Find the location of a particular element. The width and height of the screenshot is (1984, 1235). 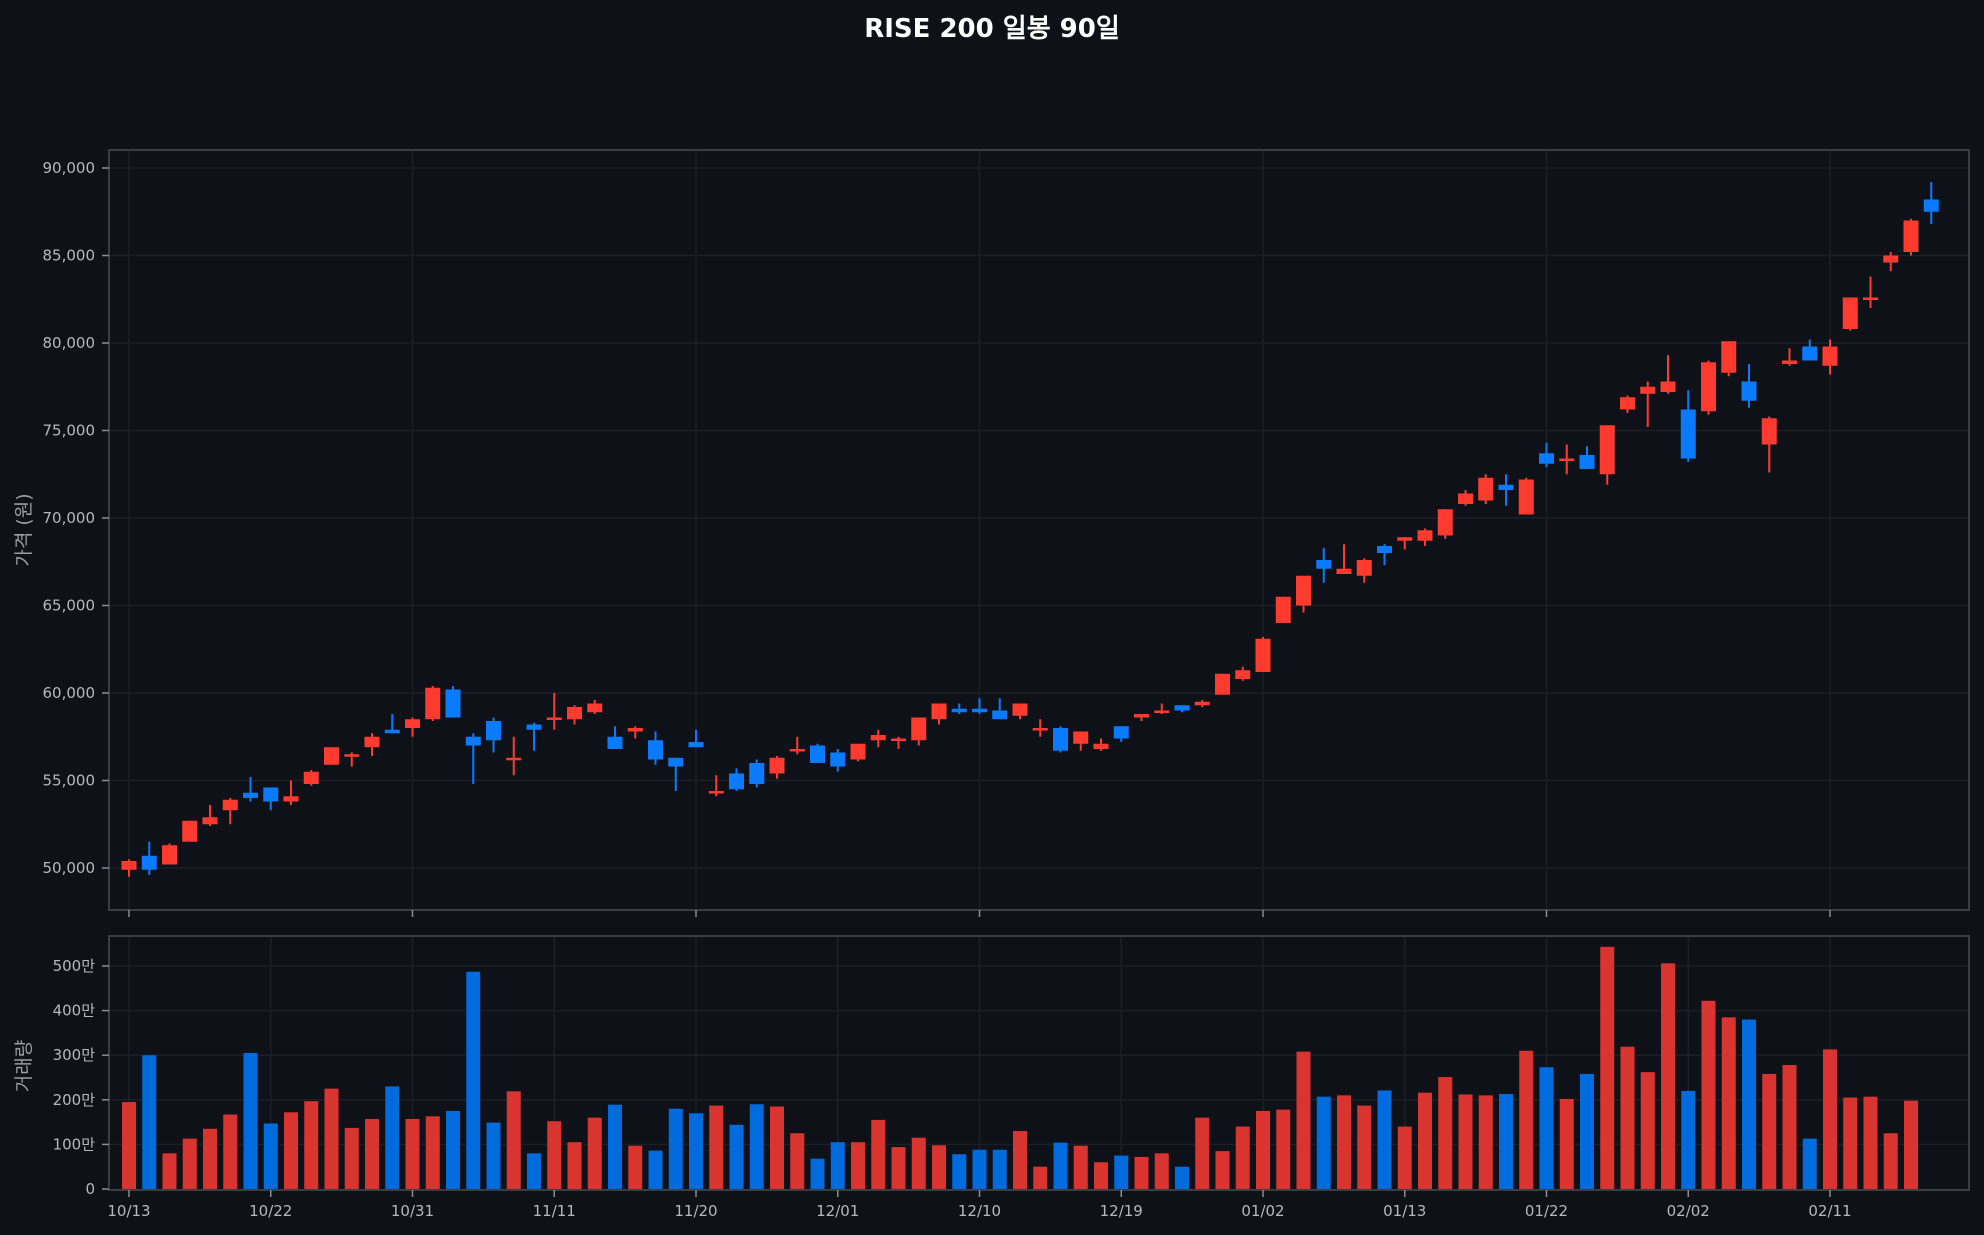

x-tick-label: 11/11 is located at coordinates (554, 1211).